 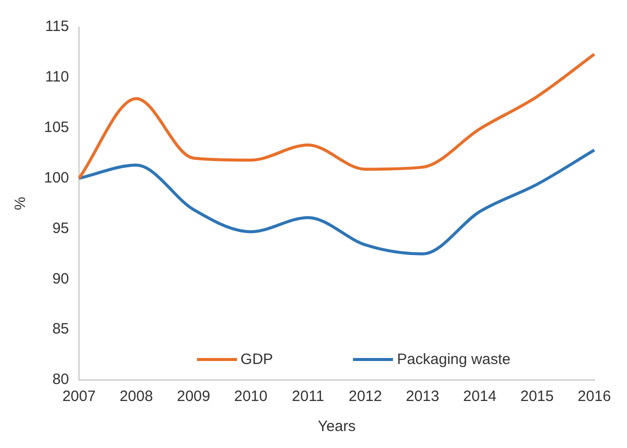 What do you see at coordinates (21, 203) in the screenshot?
I see `y-axis-title: %` at bounding box center [21, 203].